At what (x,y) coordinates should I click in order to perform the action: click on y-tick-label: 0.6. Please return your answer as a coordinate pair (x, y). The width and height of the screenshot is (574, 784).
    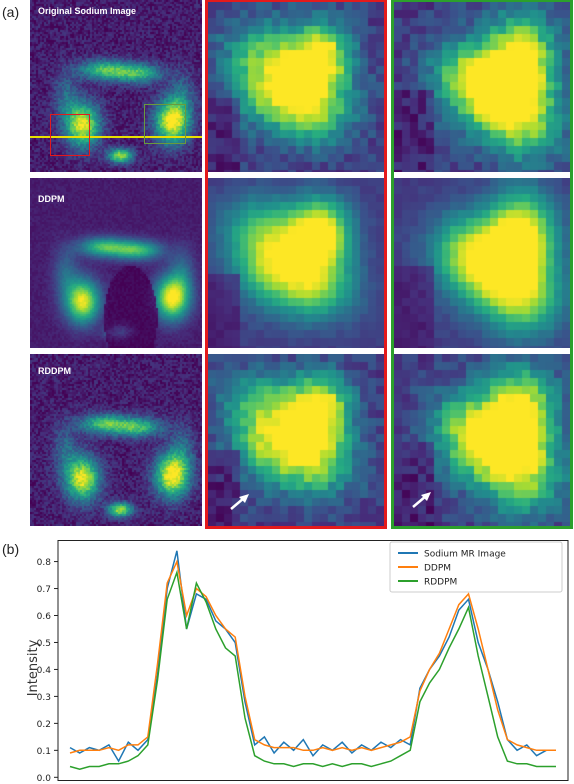
    Looking at the image, I should click on (44, 617).